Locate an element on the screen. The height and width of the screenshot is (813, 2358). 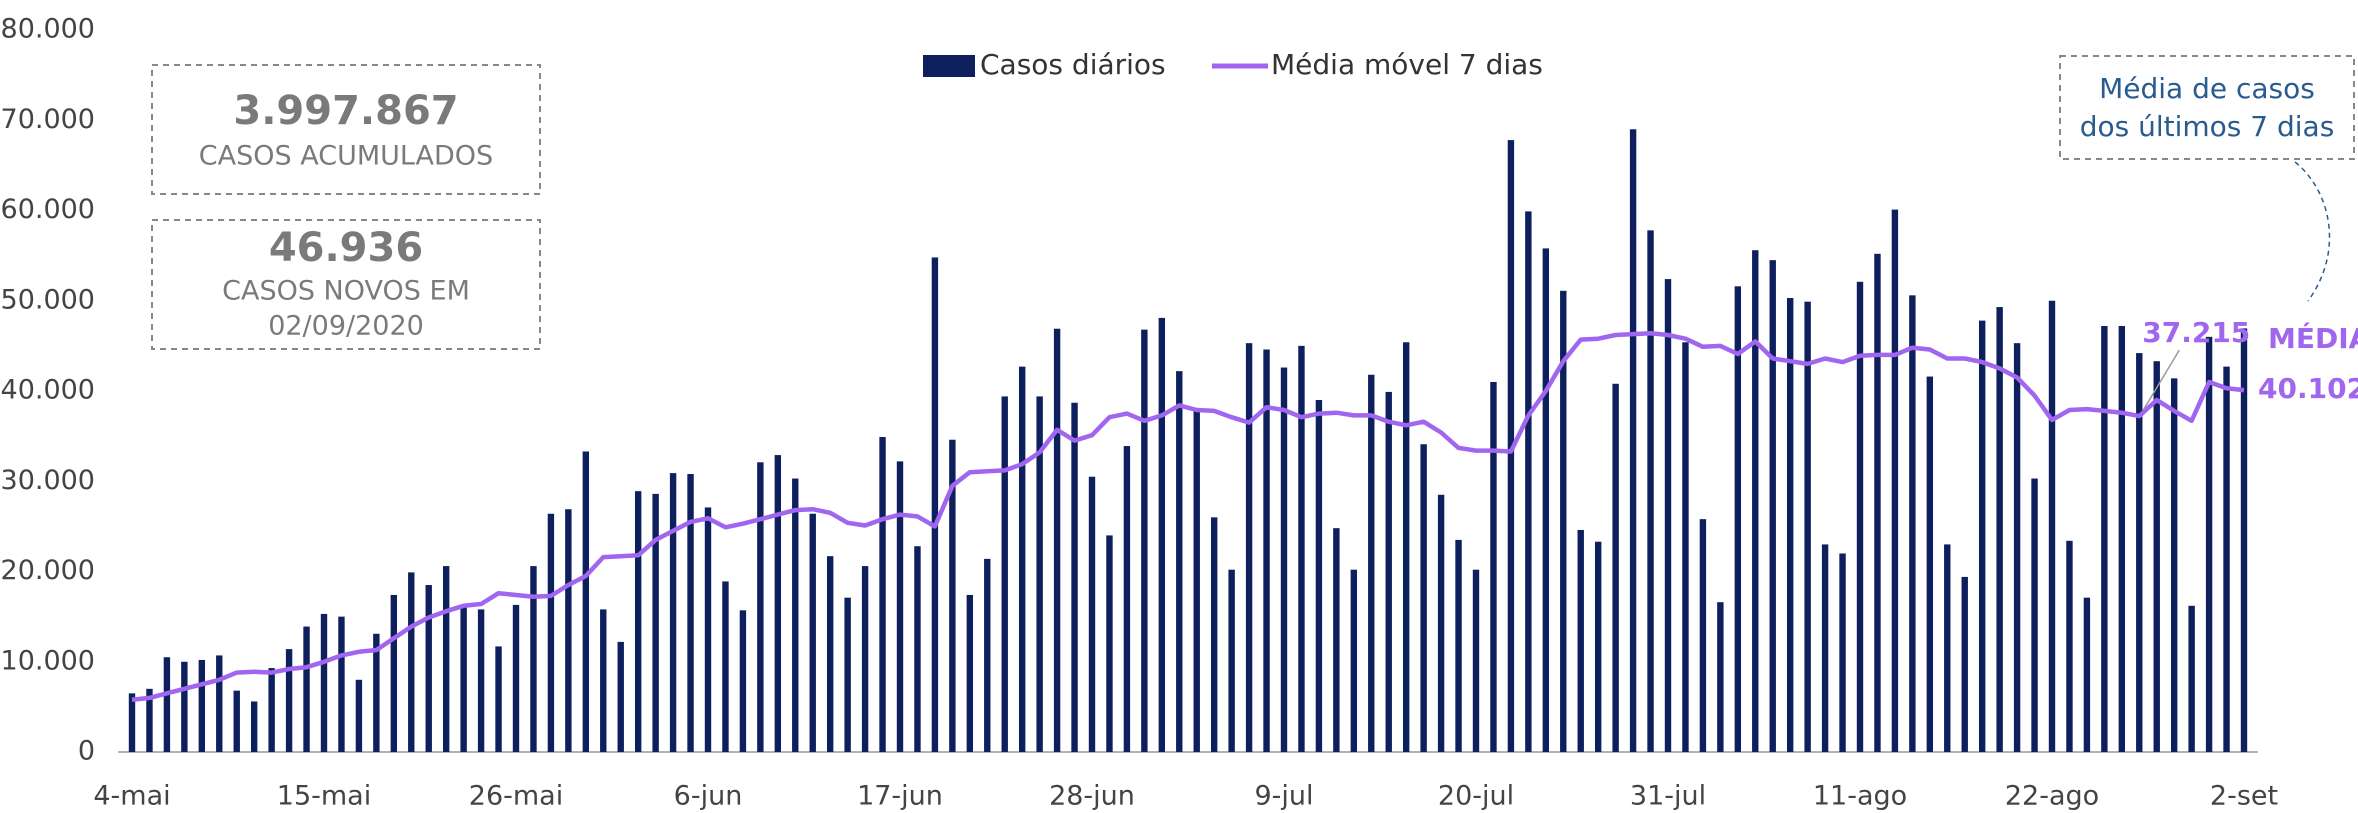
info-box-frame is located at coordinates (346, 129).